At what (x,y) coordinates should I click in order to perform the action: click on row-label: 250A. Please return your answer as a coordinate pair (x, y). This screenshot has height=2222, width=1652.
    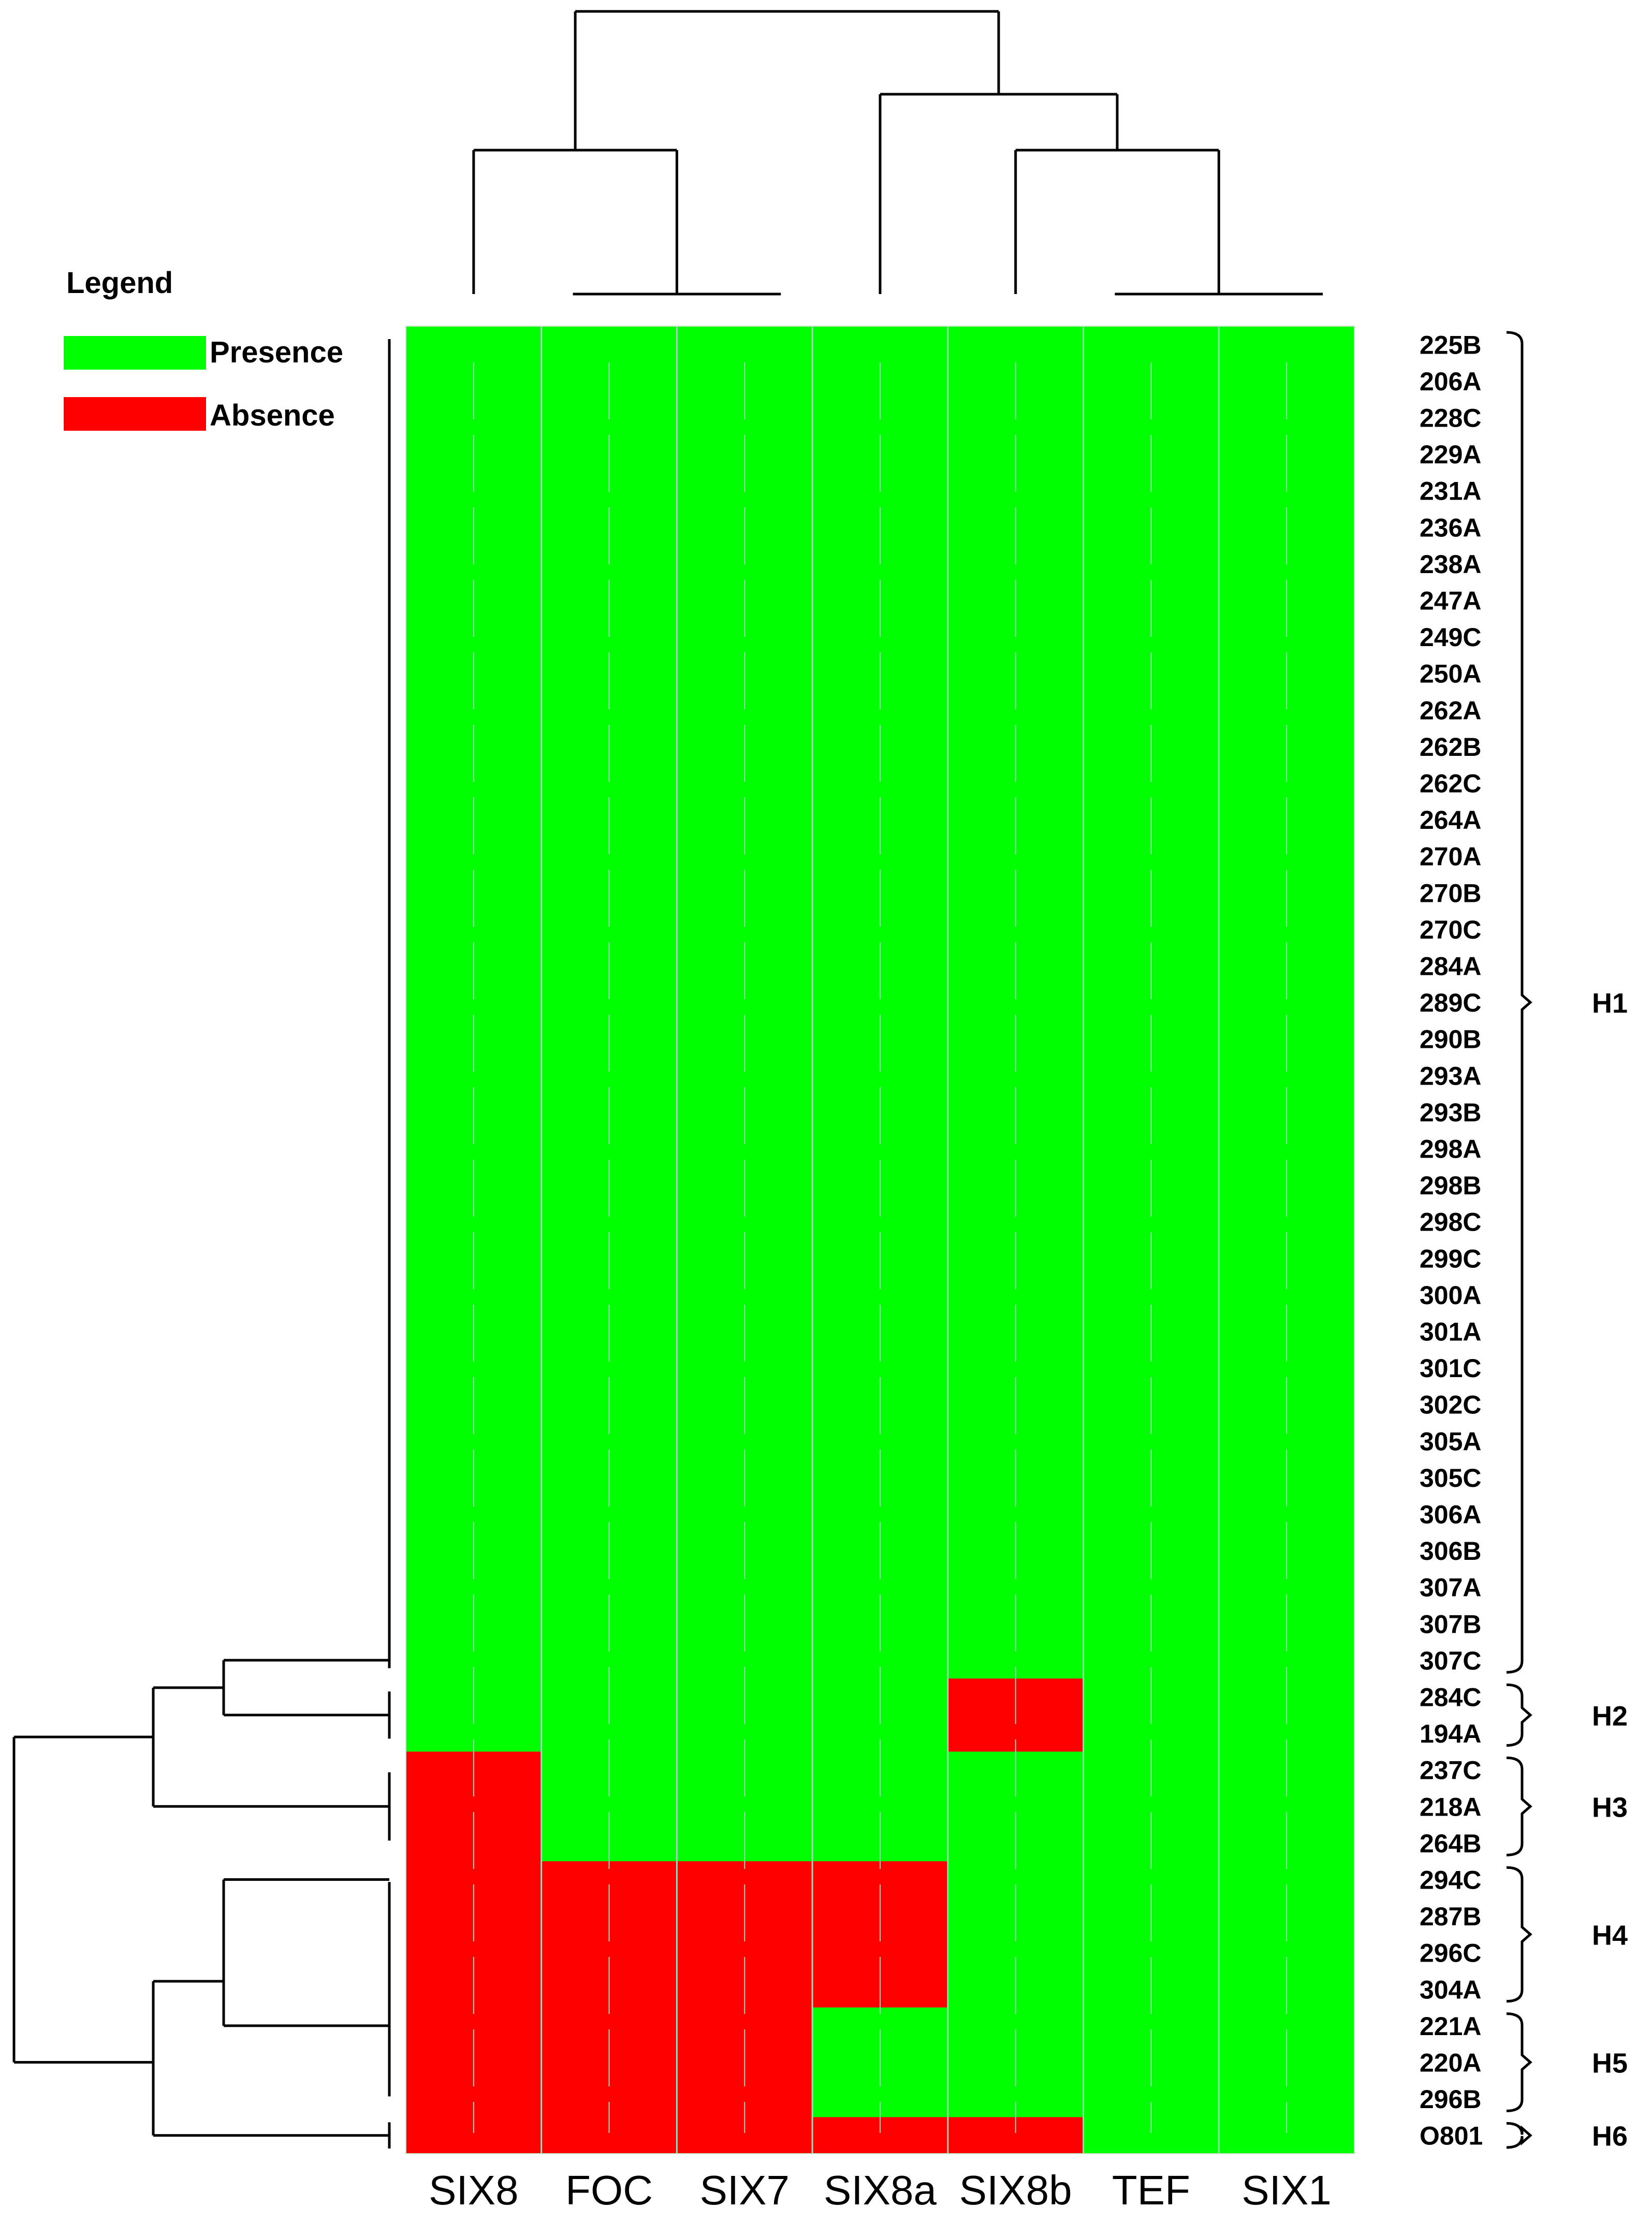
    Looking at the image, I should click on (1451, 675).